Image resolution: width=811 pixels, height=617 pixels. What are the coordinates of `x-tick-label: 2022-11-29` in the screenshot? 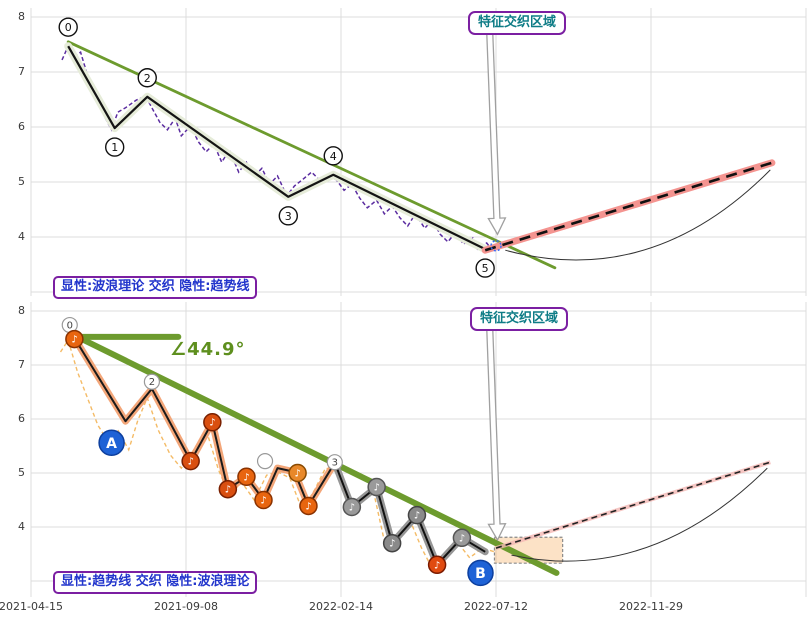 It's located at (651, 606).